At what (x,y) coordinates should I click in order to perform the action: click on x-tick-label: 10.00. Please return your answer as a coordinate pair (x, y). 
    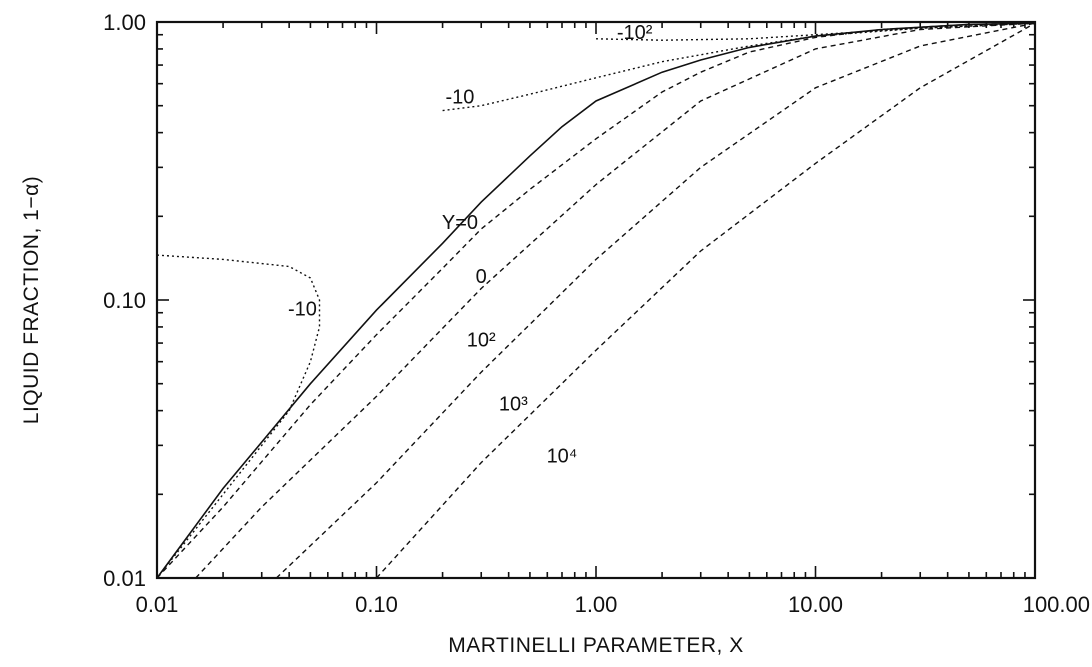
    Looking at the image, I should click on (815, 604).